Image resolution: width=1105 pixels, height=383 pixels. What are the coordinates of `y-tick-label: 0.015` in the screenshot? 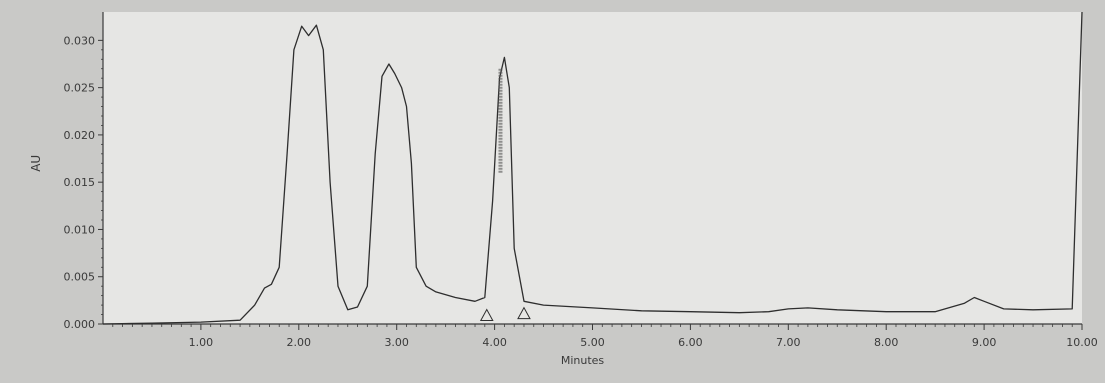 It's located at (80, 182).